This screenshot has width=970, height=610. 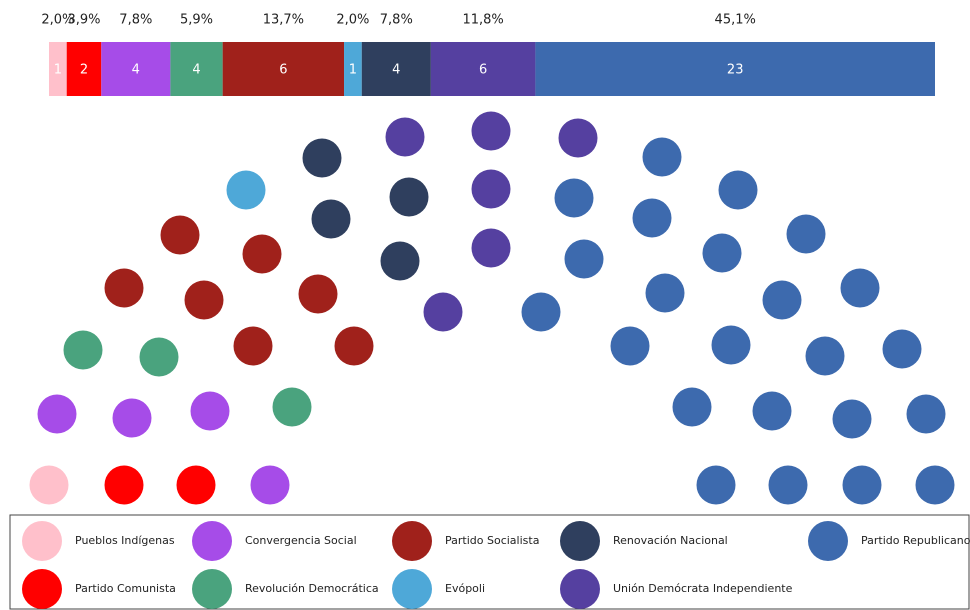 I want to click on seat-label: 23, so click(x=735, y=70).